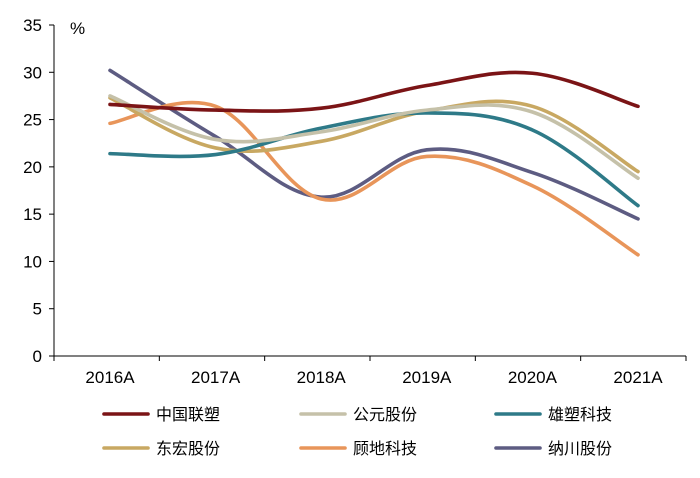  I want to click on x-tick-label: 2018A, so click(322, 377).